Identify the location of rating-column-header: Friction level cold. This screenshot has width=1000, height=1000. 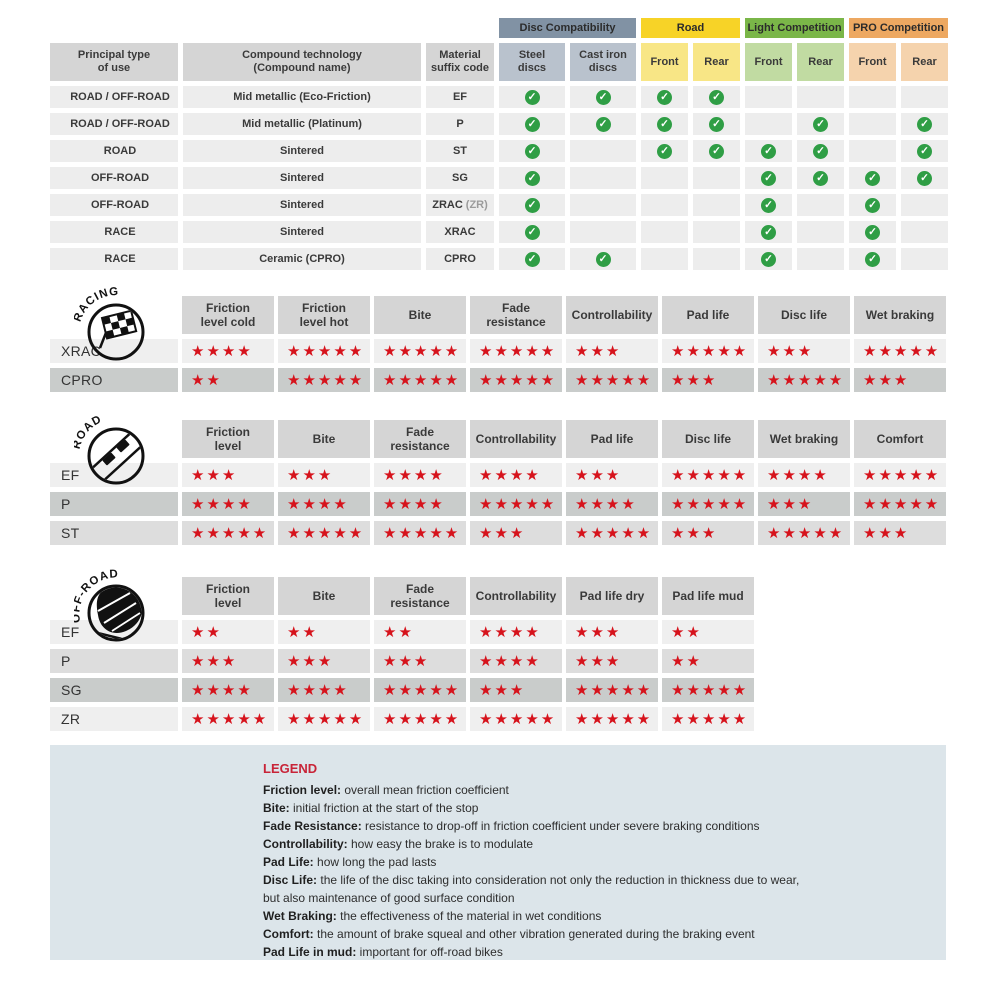
(228, 315).